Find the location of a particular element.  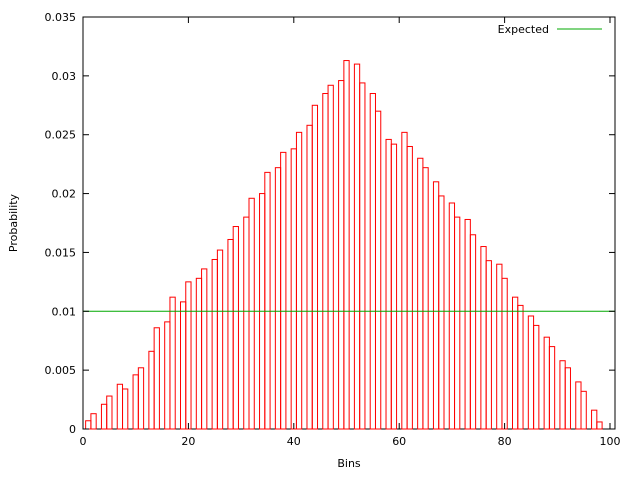

legend-label-expected: Expected is located at coordinates (523, 29).